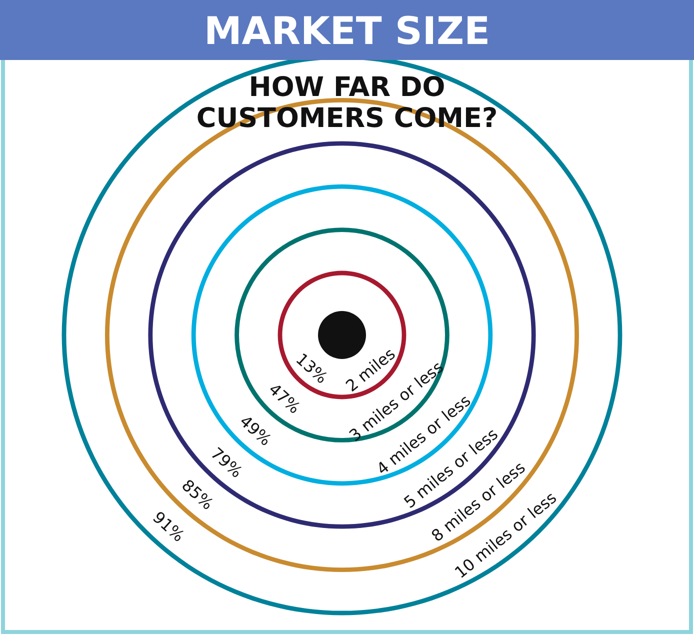 Image resolution: width=694 pixels, height=635 pixels. Describe the element at coordinates (347, 31) in the screenshot. I see `text: MARKET SIZE` at that location.